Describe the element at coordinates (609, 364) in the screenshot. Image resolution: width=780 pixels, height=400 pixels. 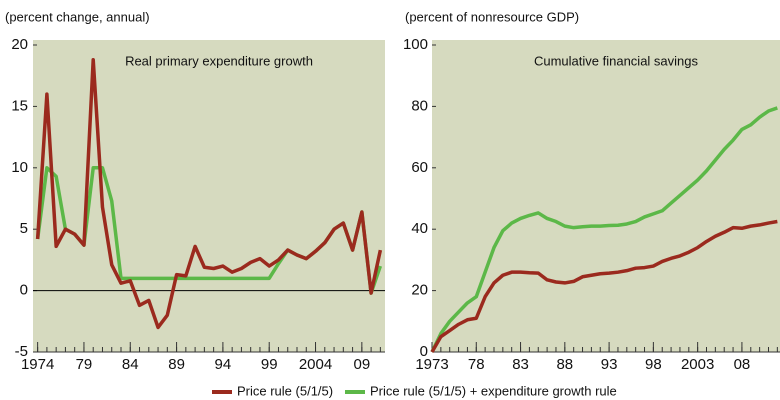
I see `x-tick-label: 93` at that location.